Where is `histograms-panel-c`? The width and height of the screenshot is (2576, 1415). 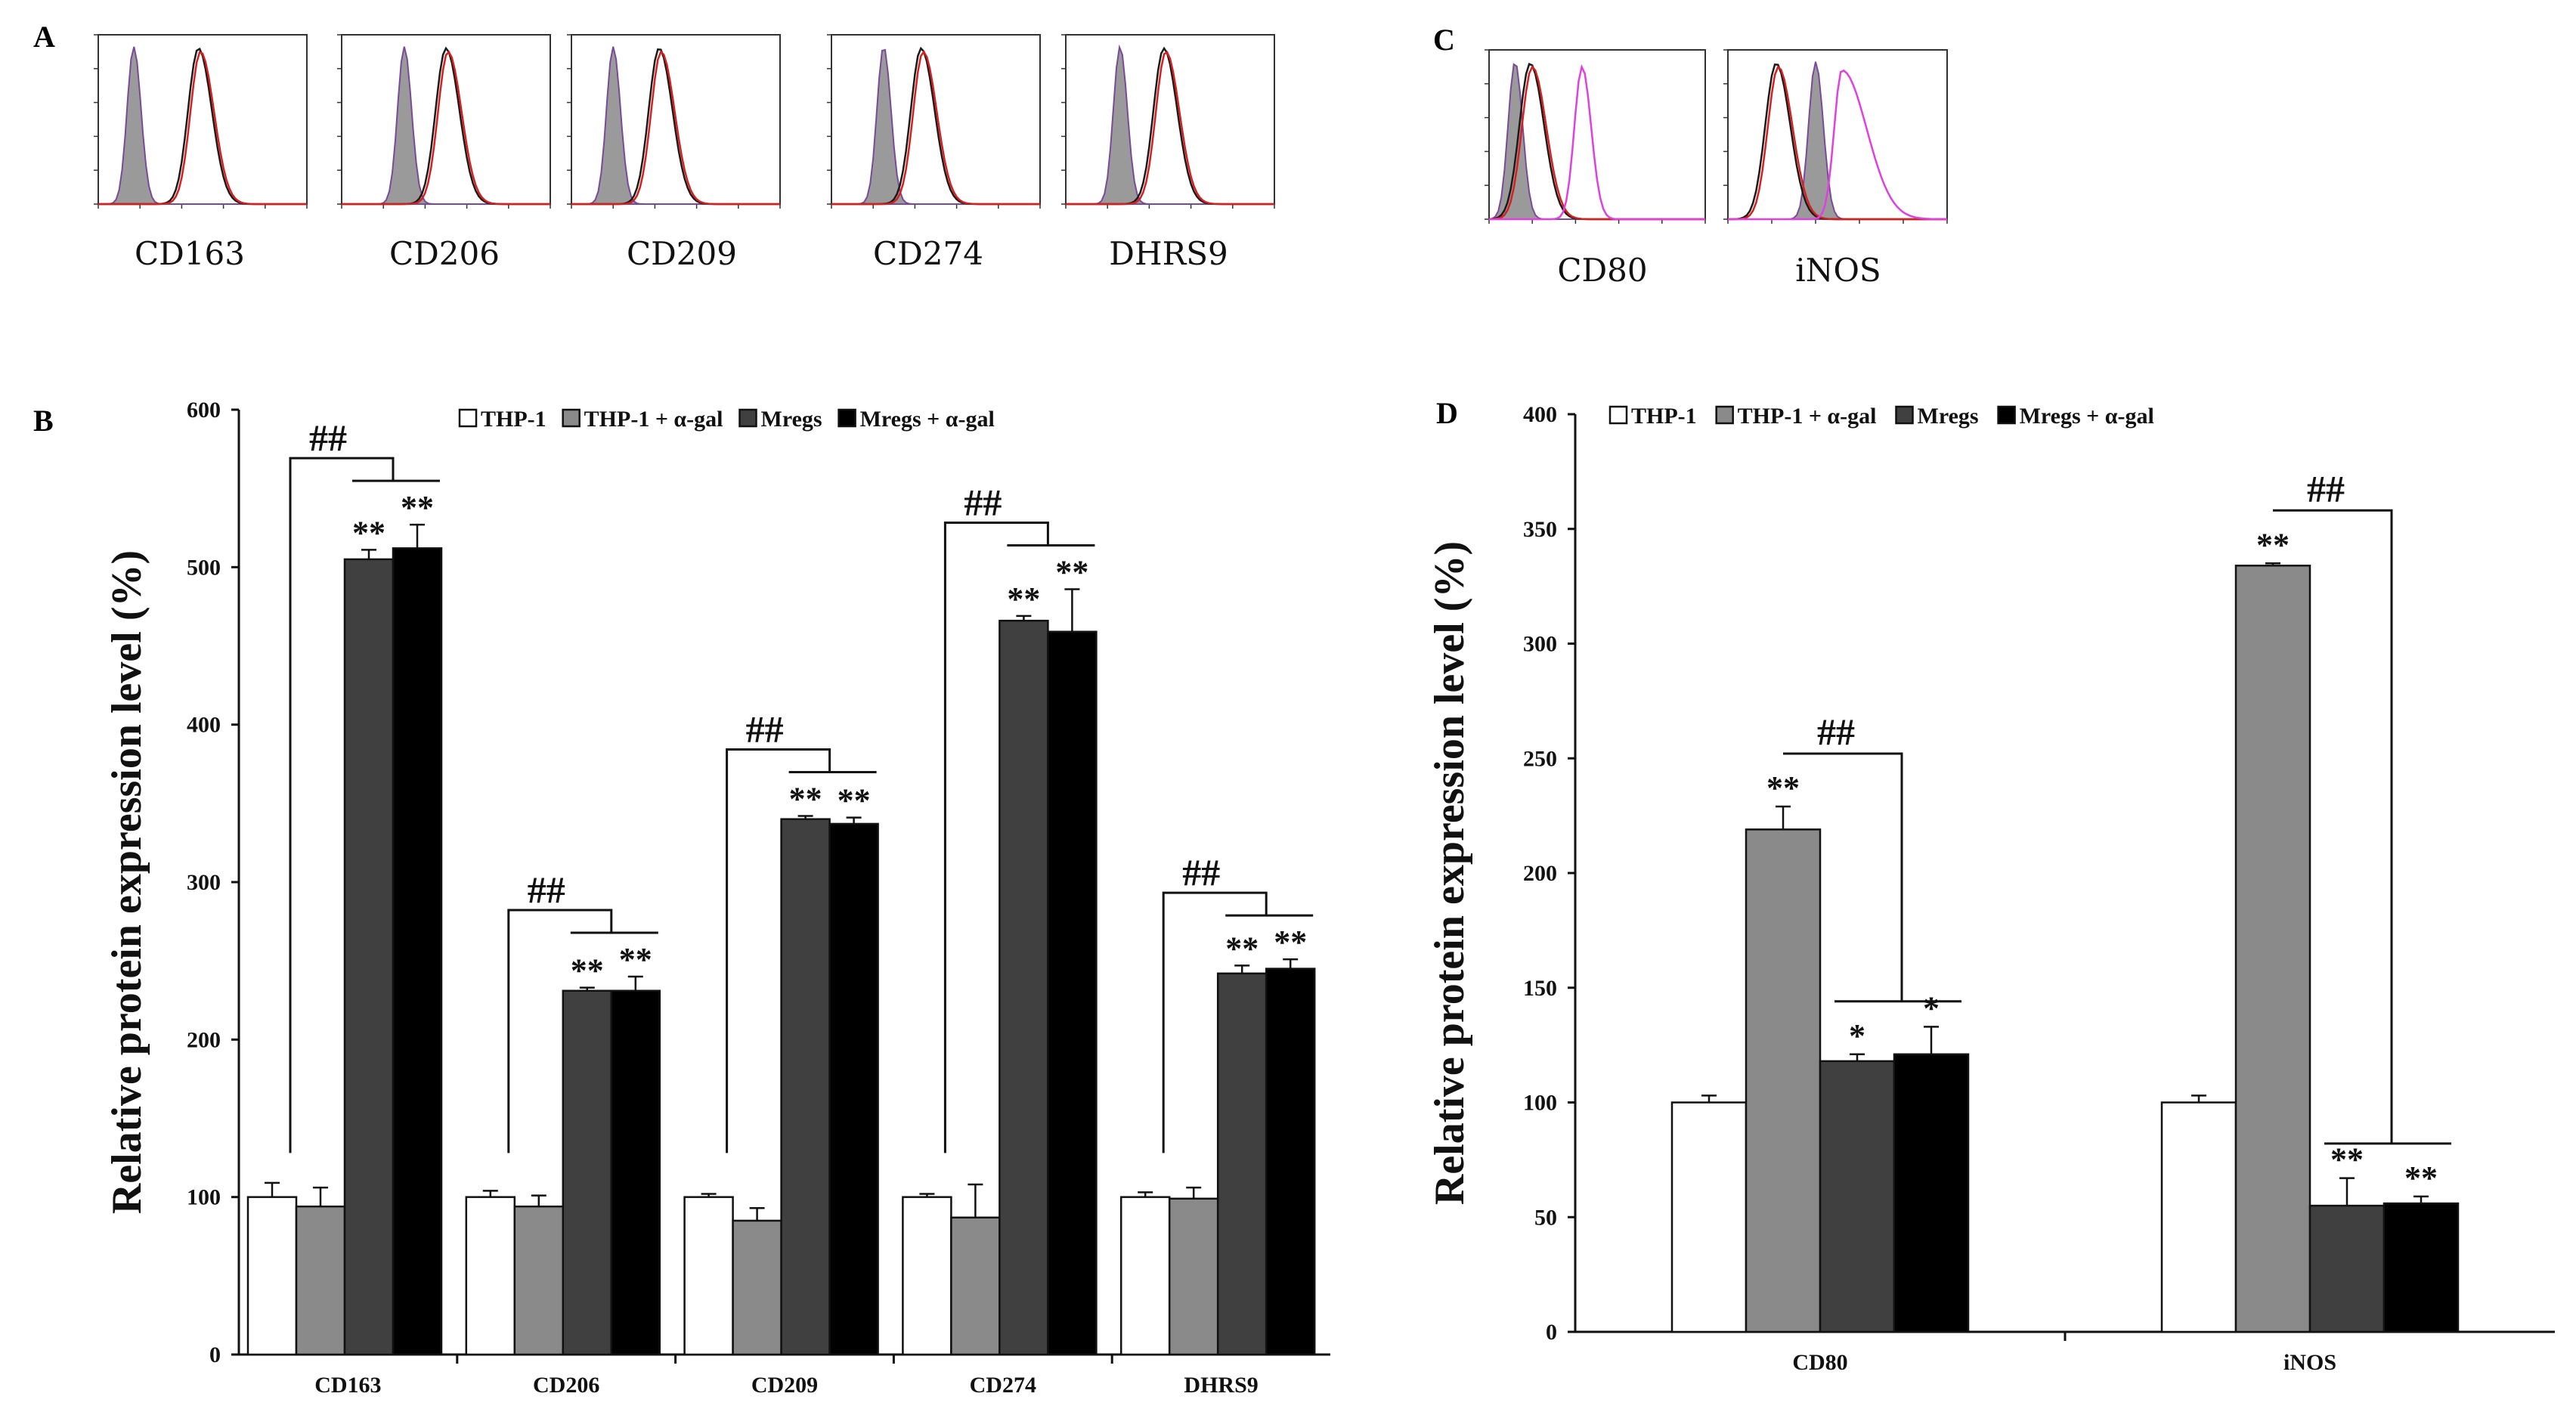 histograms-panel-c is located at coordinates (1717, 136).